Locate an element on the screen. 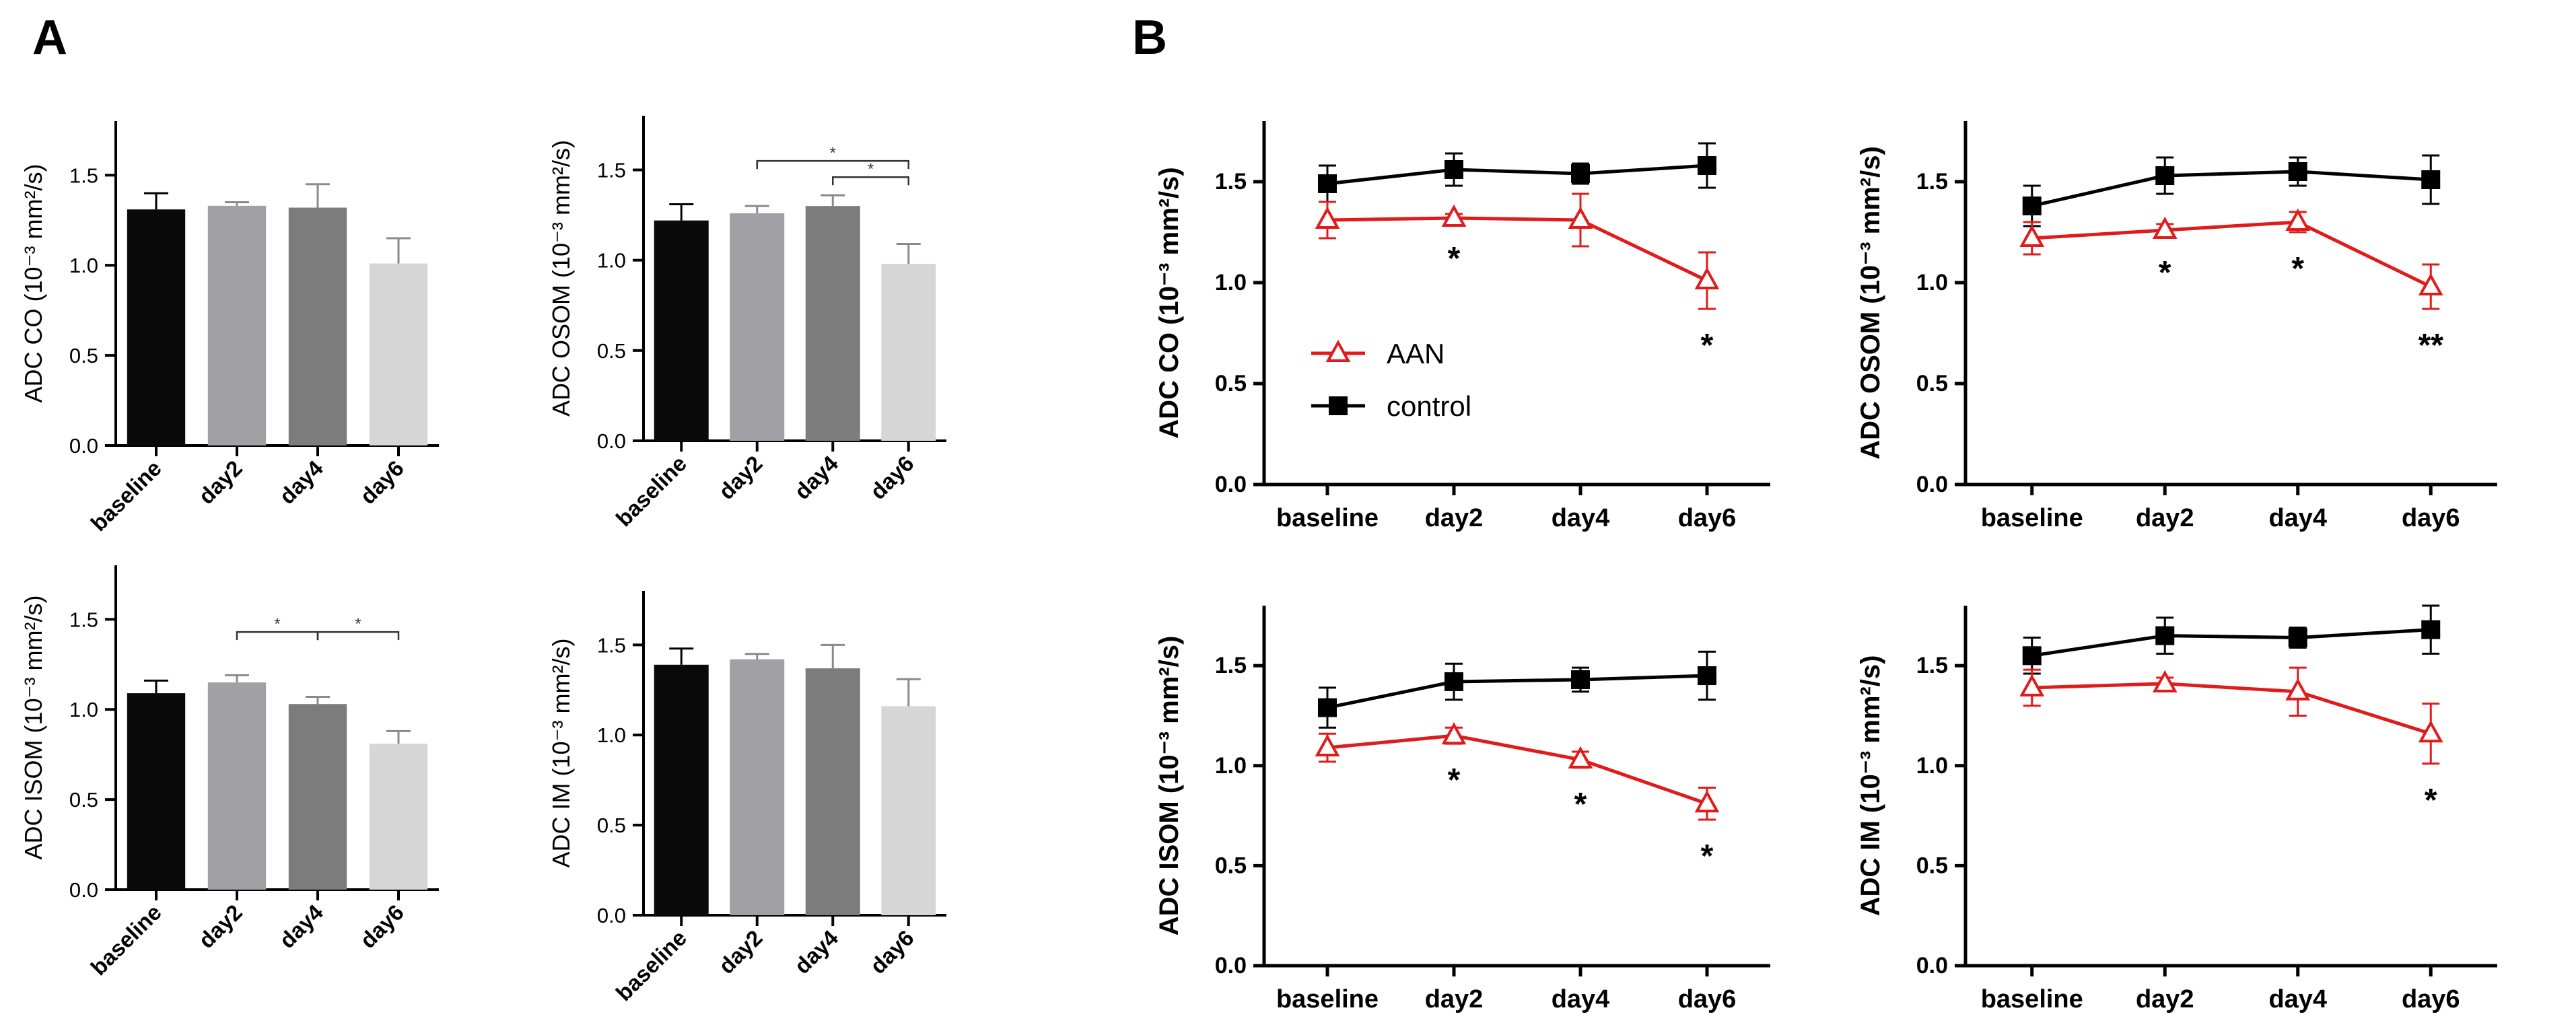 Image resolution: width=2576 pixels, height=1035 pixels. panel-label-a: A is located at coordinates (49, 38).